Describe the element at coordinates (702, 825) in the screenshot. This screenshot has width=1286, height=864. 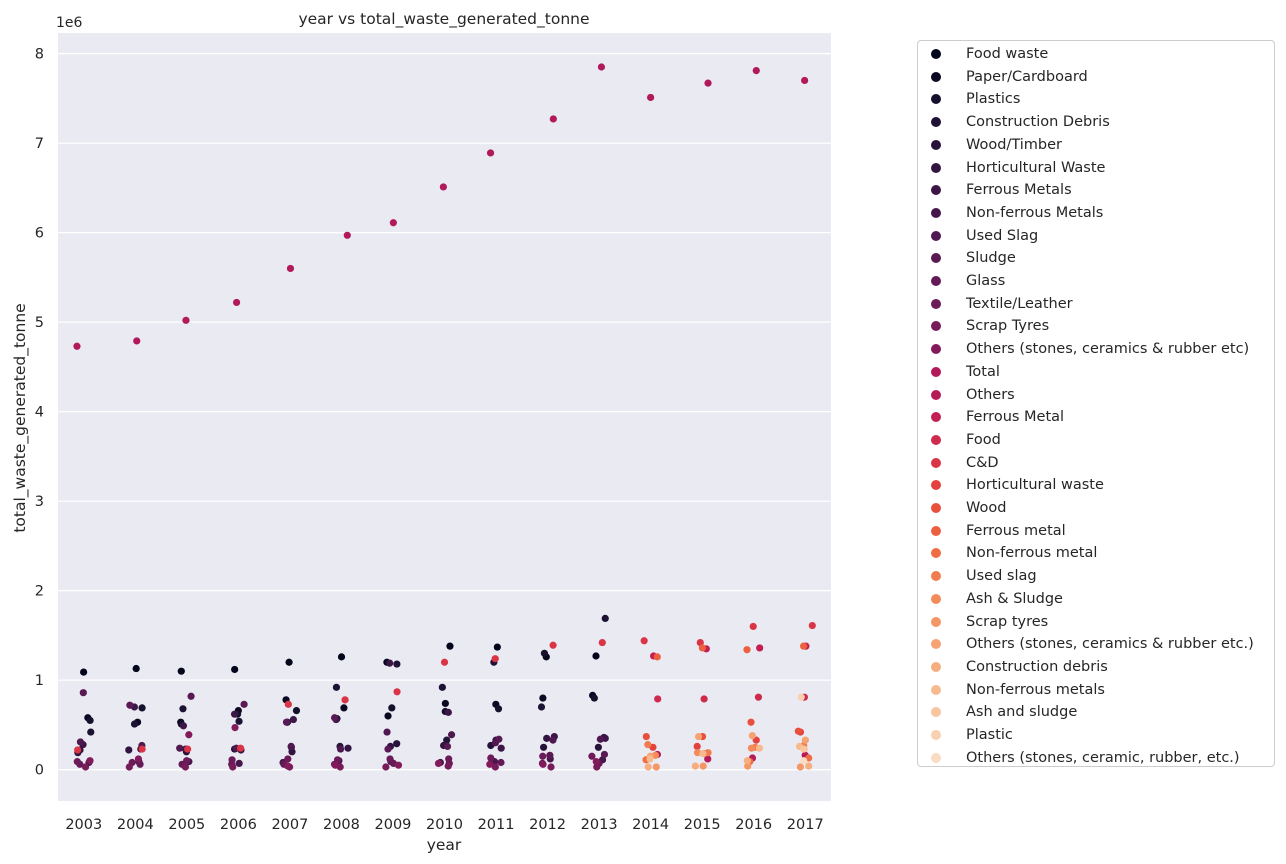
I see `x-tick-label: 2015` at that location.